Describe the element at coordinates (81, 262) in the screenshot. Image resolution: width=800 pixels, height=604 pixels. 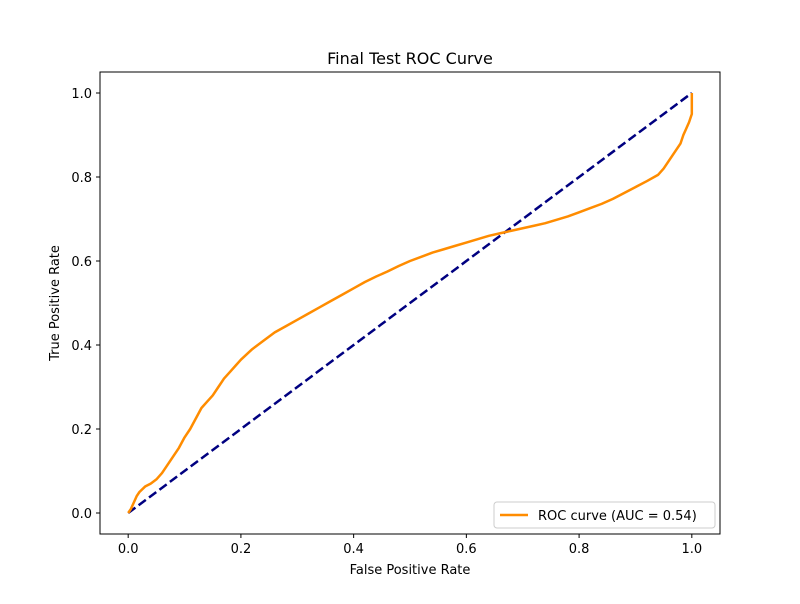
I see `y-tick-label: 0.6` at that location.